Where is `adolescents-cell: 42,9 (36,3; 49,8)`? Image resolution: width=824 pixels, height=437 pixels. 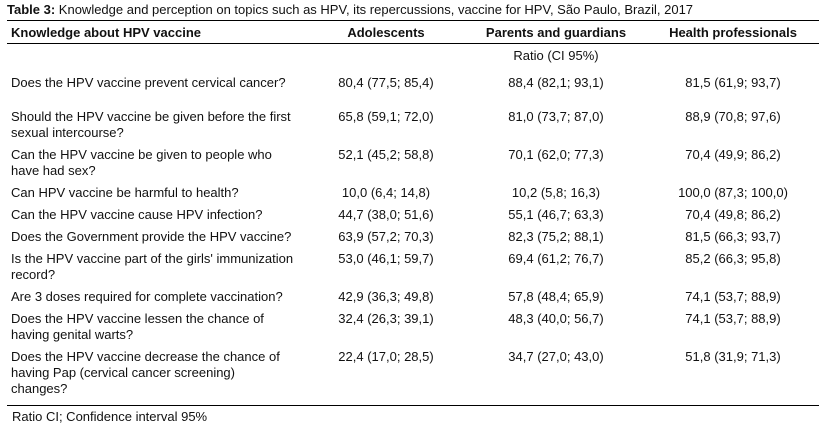
adolescents-cell: 42,9 (36,3; 49,8) is located at coordinates (386, 296).